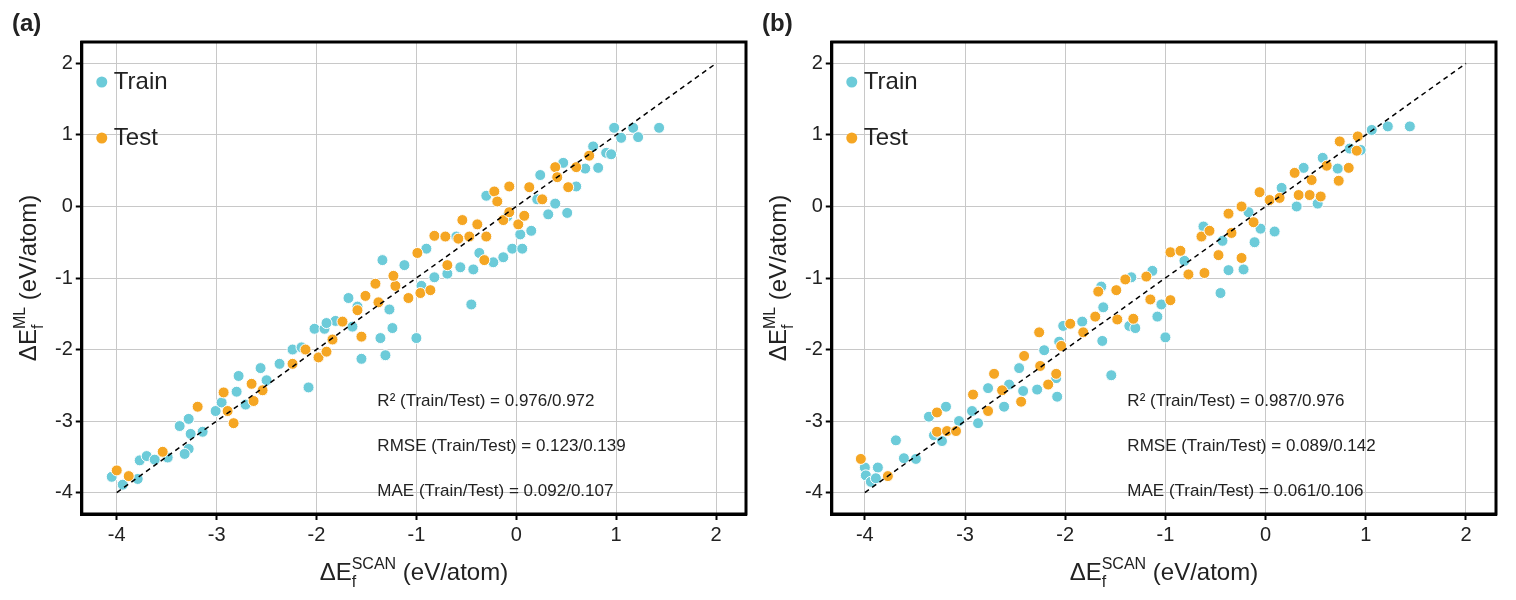 This screenshot has width=1516, height=600. I want to click on y-tick-label: -1, so click(63, 276).